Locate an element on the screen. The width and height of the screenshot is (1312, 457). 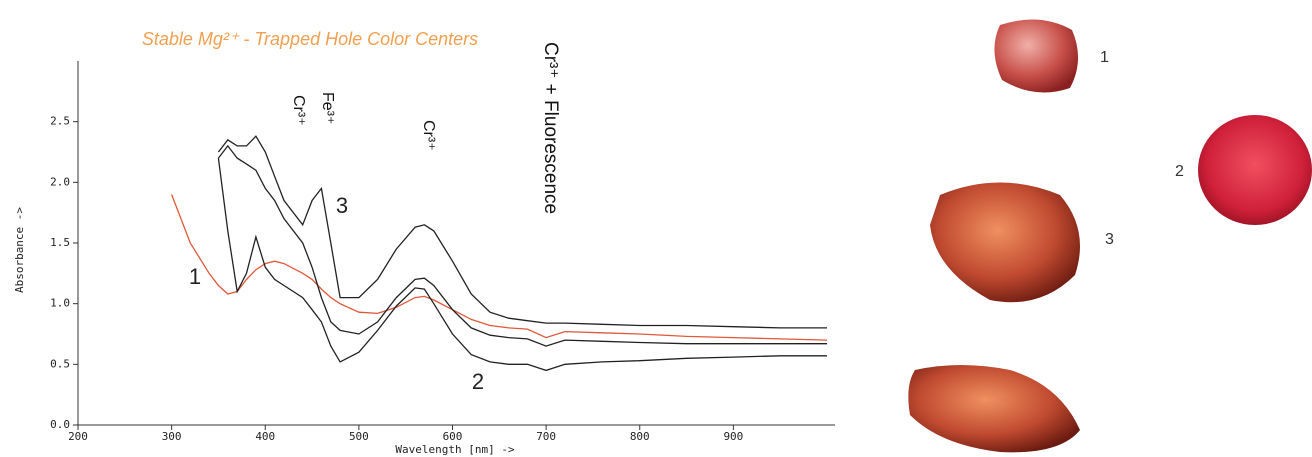
x-tick-label: 400 is located at coordinates (265, 436).